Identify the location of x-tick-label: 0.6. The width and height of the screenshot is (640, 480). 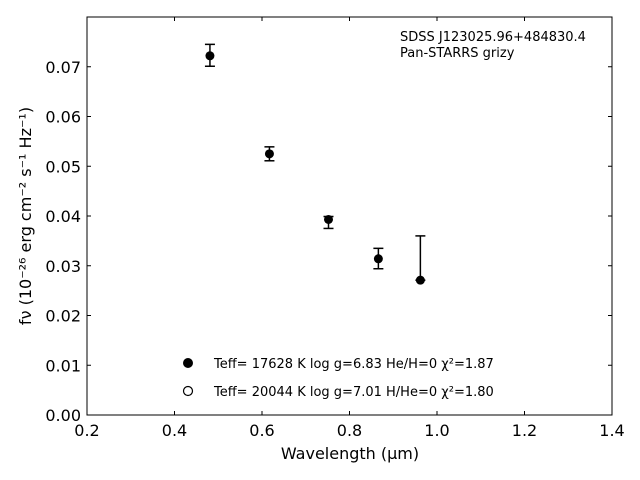
(261, 430).